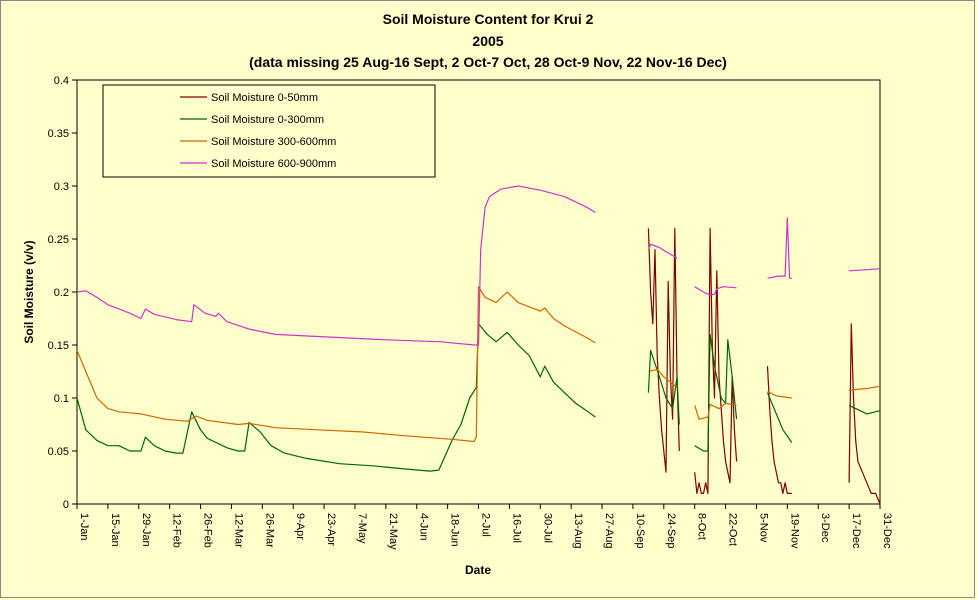  What do you see at coordinates (66, 505) in the screenshot?
I see `y-tick-label: 0` at bounding box center [66, 505].